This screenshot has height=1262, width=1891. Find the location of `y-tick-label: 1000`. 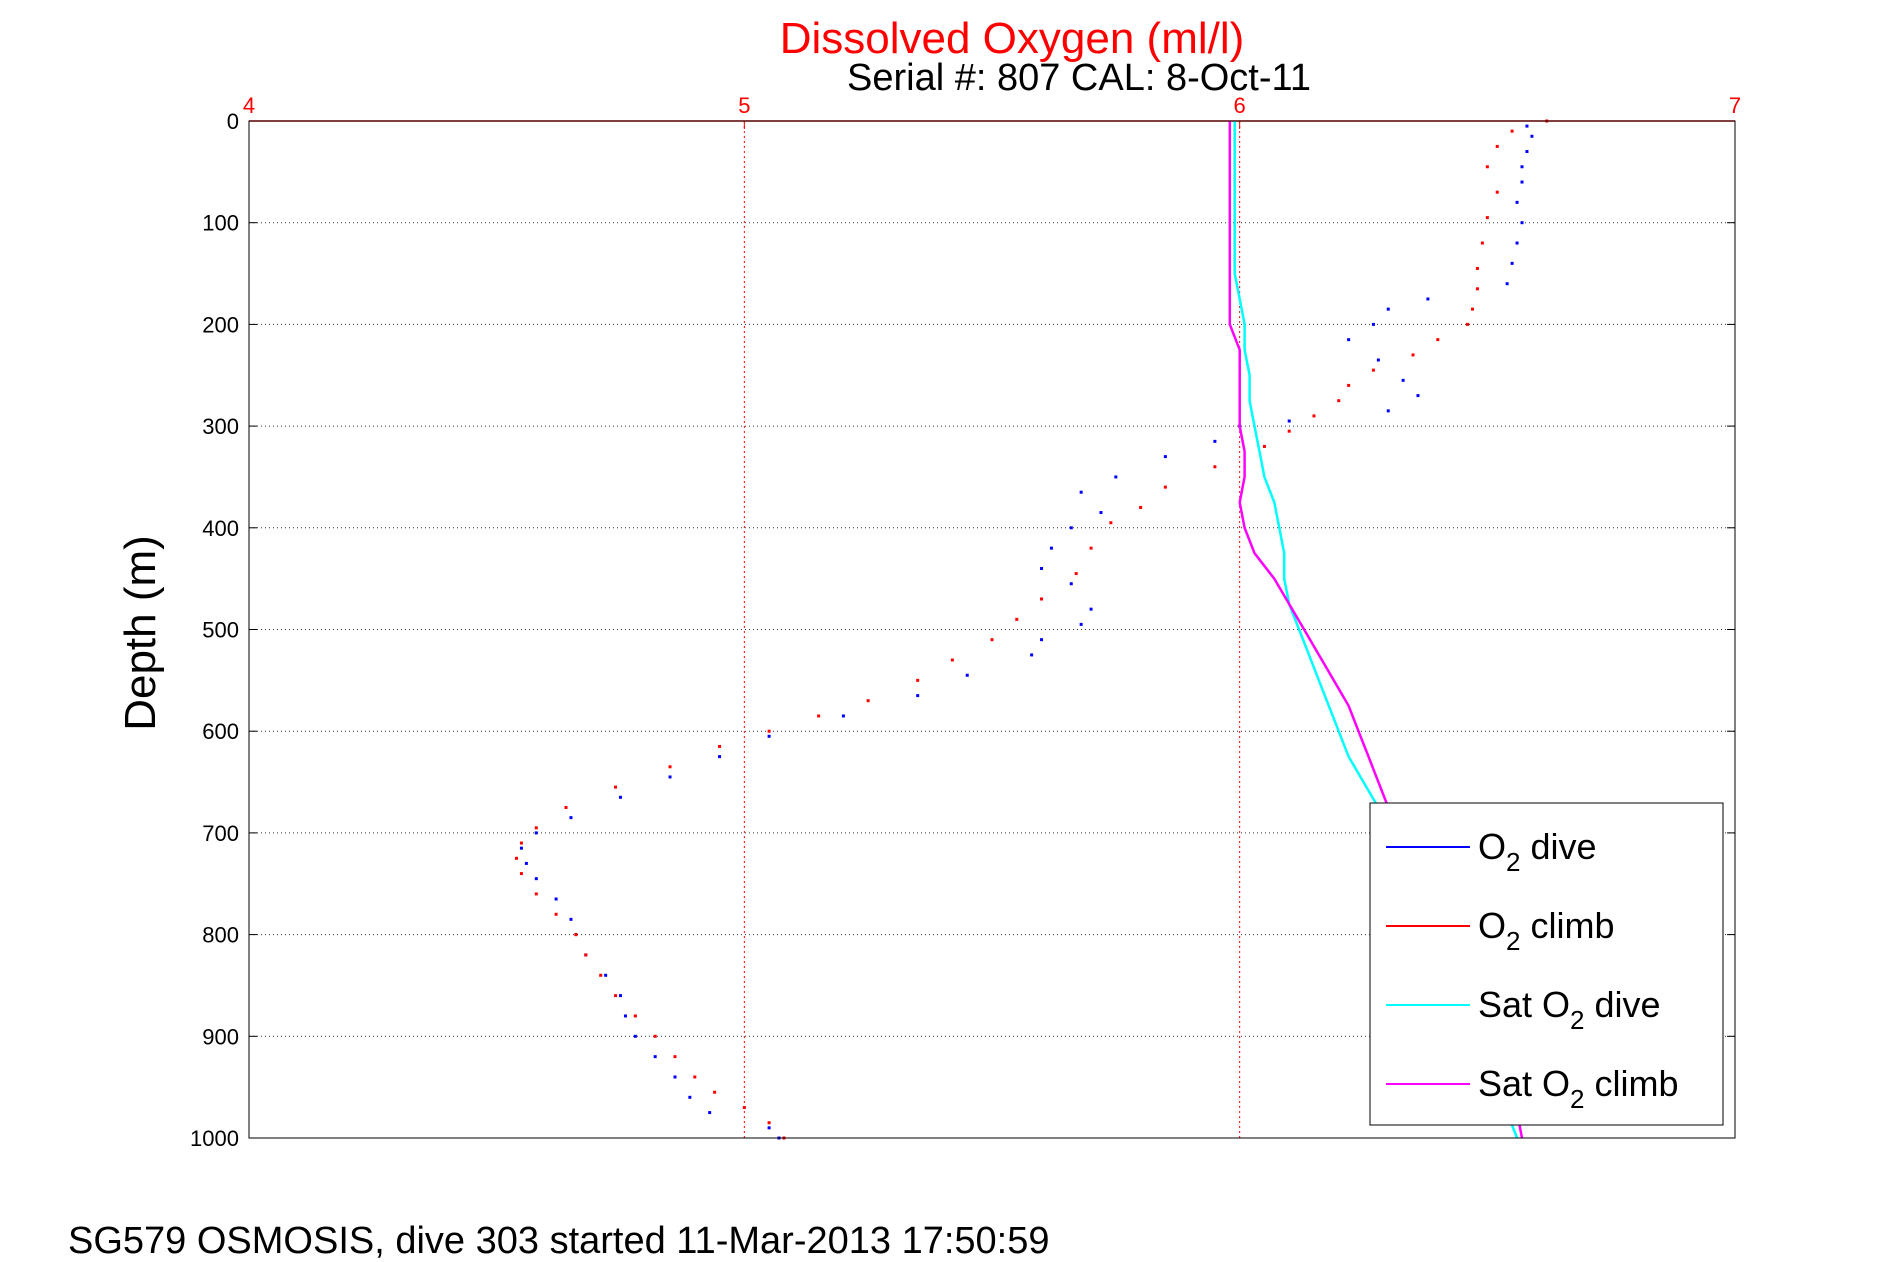

y-tick-label: 1000 is located at coordinates (214, 1138).